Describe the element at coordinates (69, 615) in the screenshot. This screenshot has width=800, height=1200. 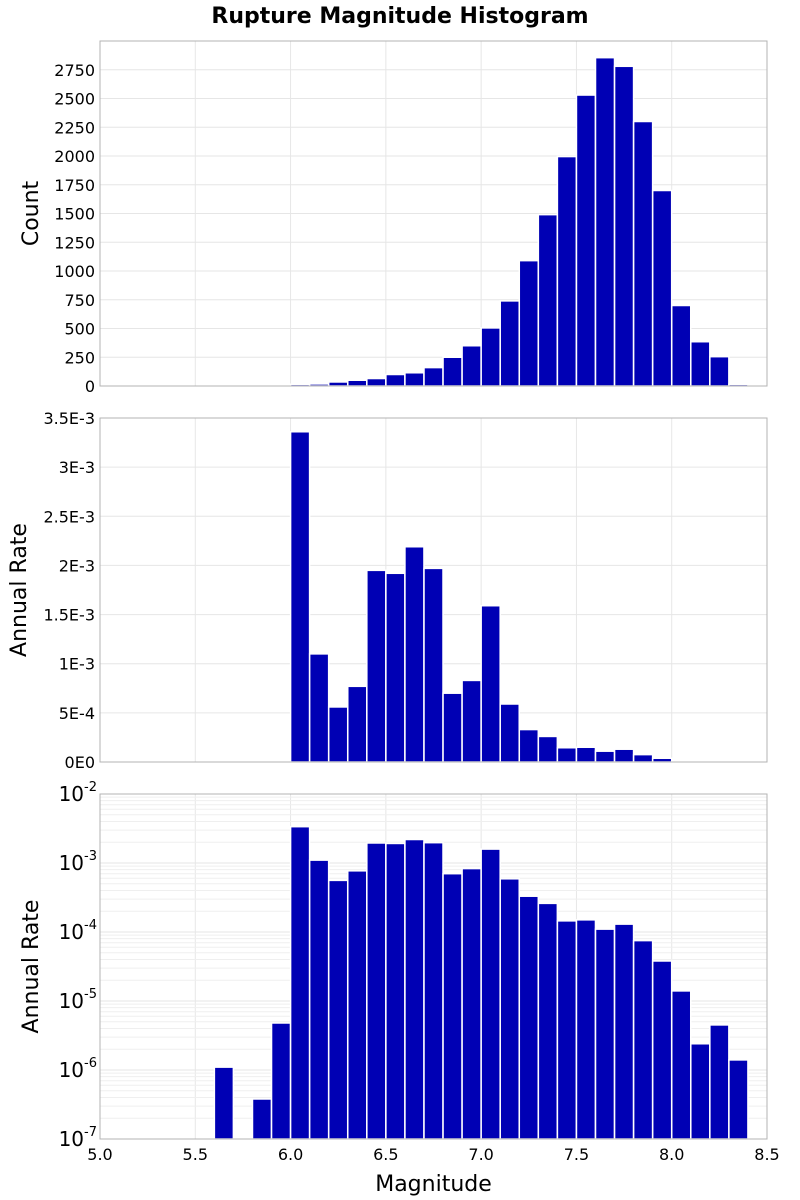
I see `y-tick-label: 1.5E-3` at that location.